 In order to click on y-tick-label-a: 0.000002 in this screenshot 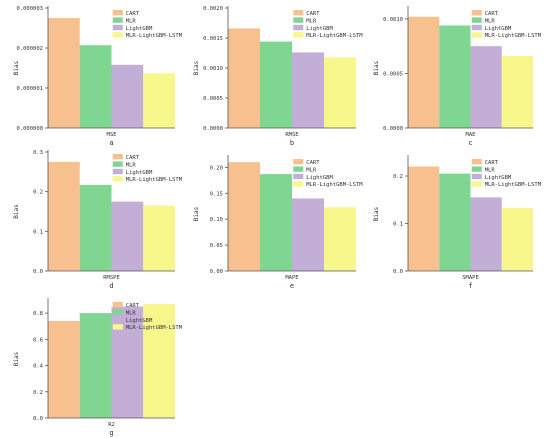, I will do `click(30, 49)`.